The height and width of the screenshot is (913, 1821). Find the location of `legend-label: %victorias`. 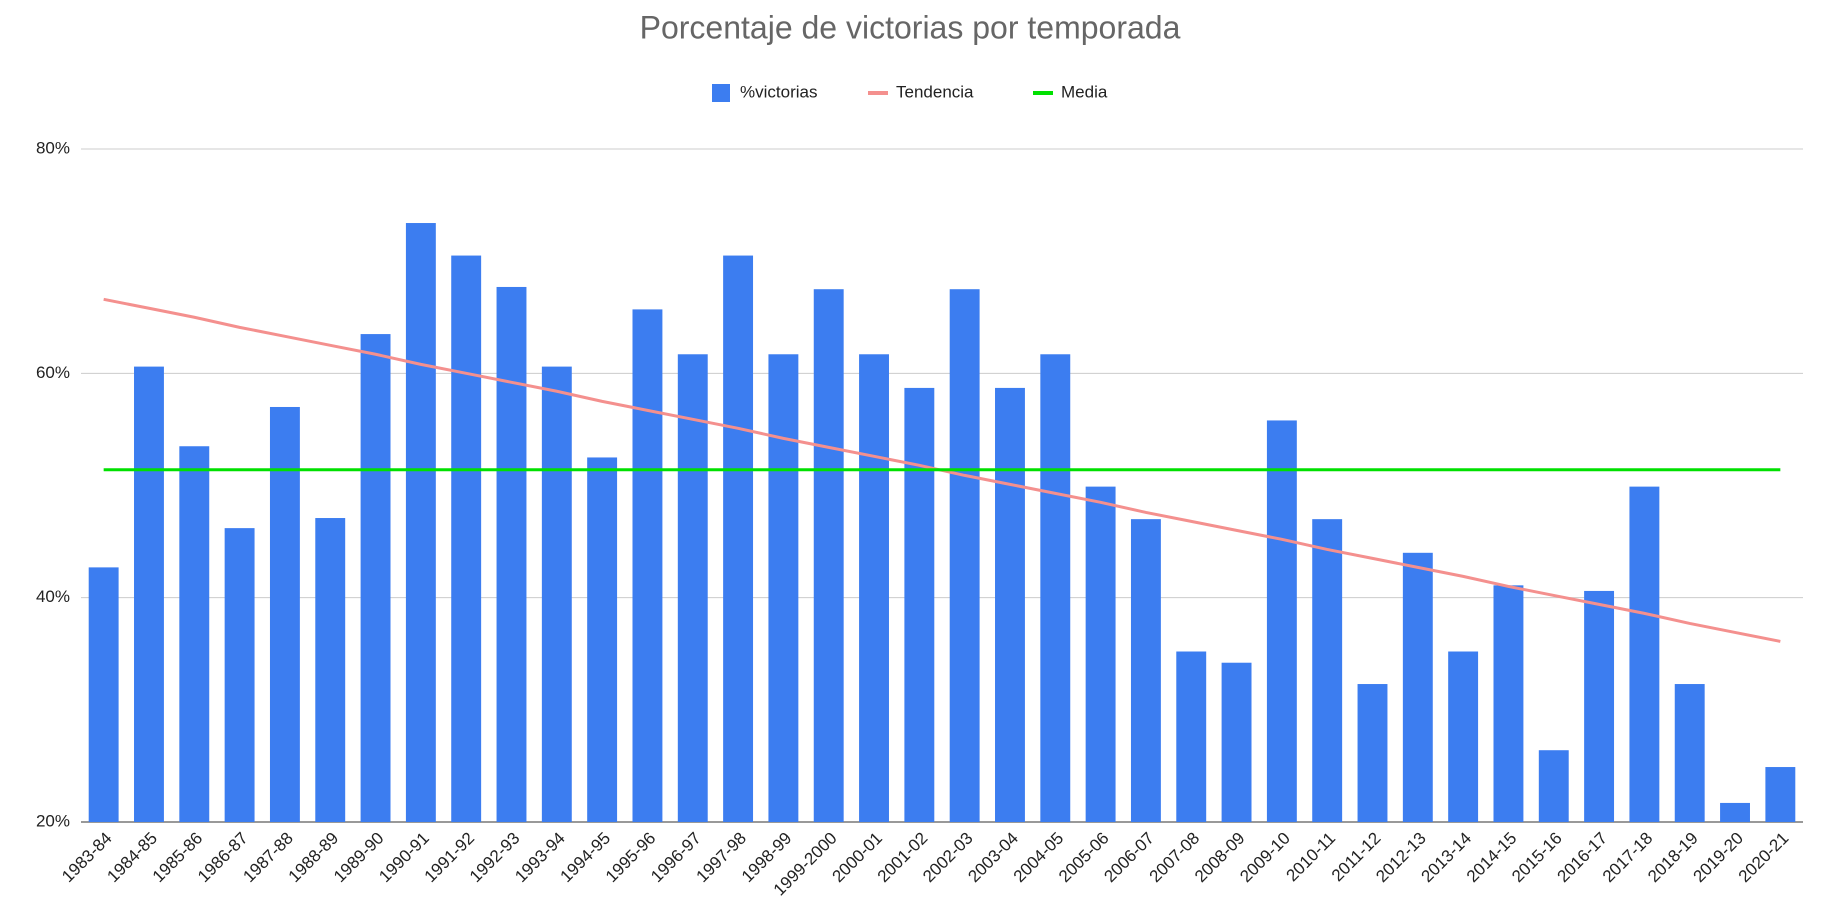

legend-label: %victorias is located at coordinates (778, 91).